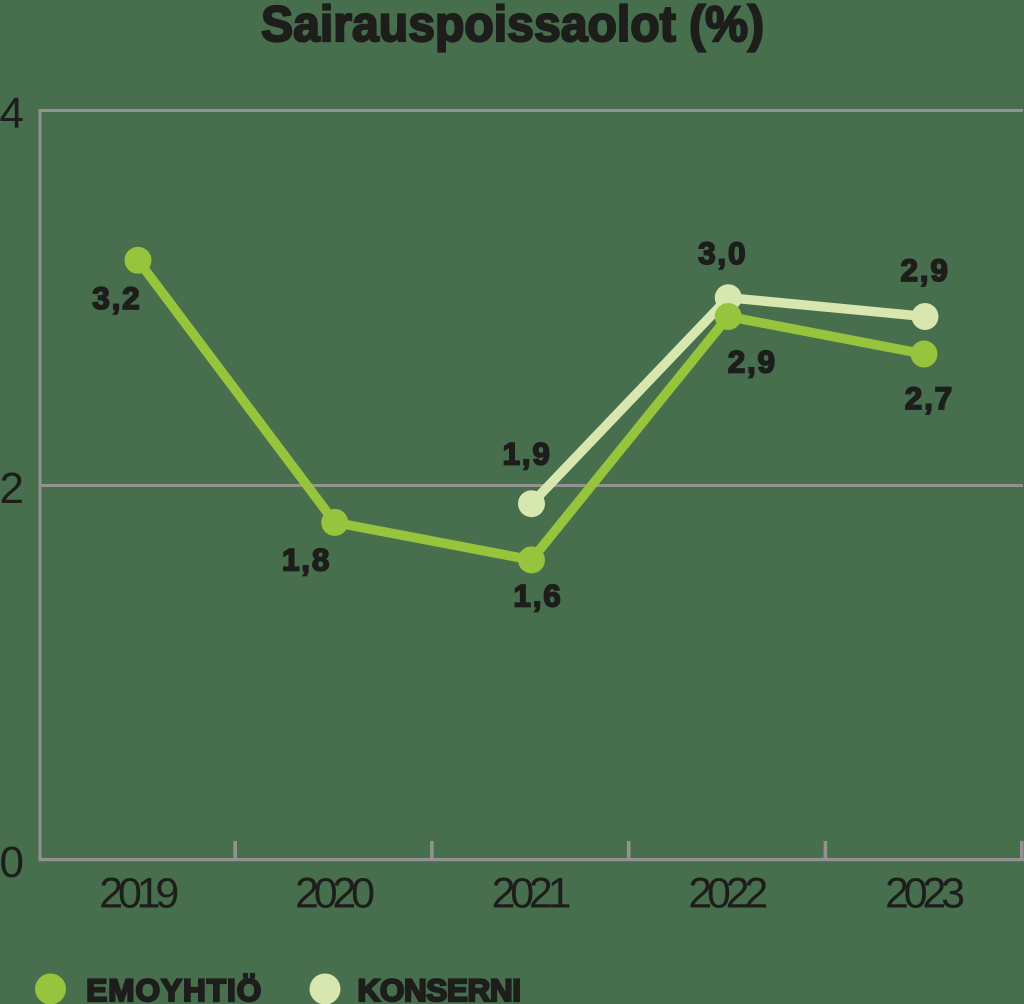  Describe the element at coordinates (139, 894) in the screenshot. I see `svg-text: 2019` at that location.